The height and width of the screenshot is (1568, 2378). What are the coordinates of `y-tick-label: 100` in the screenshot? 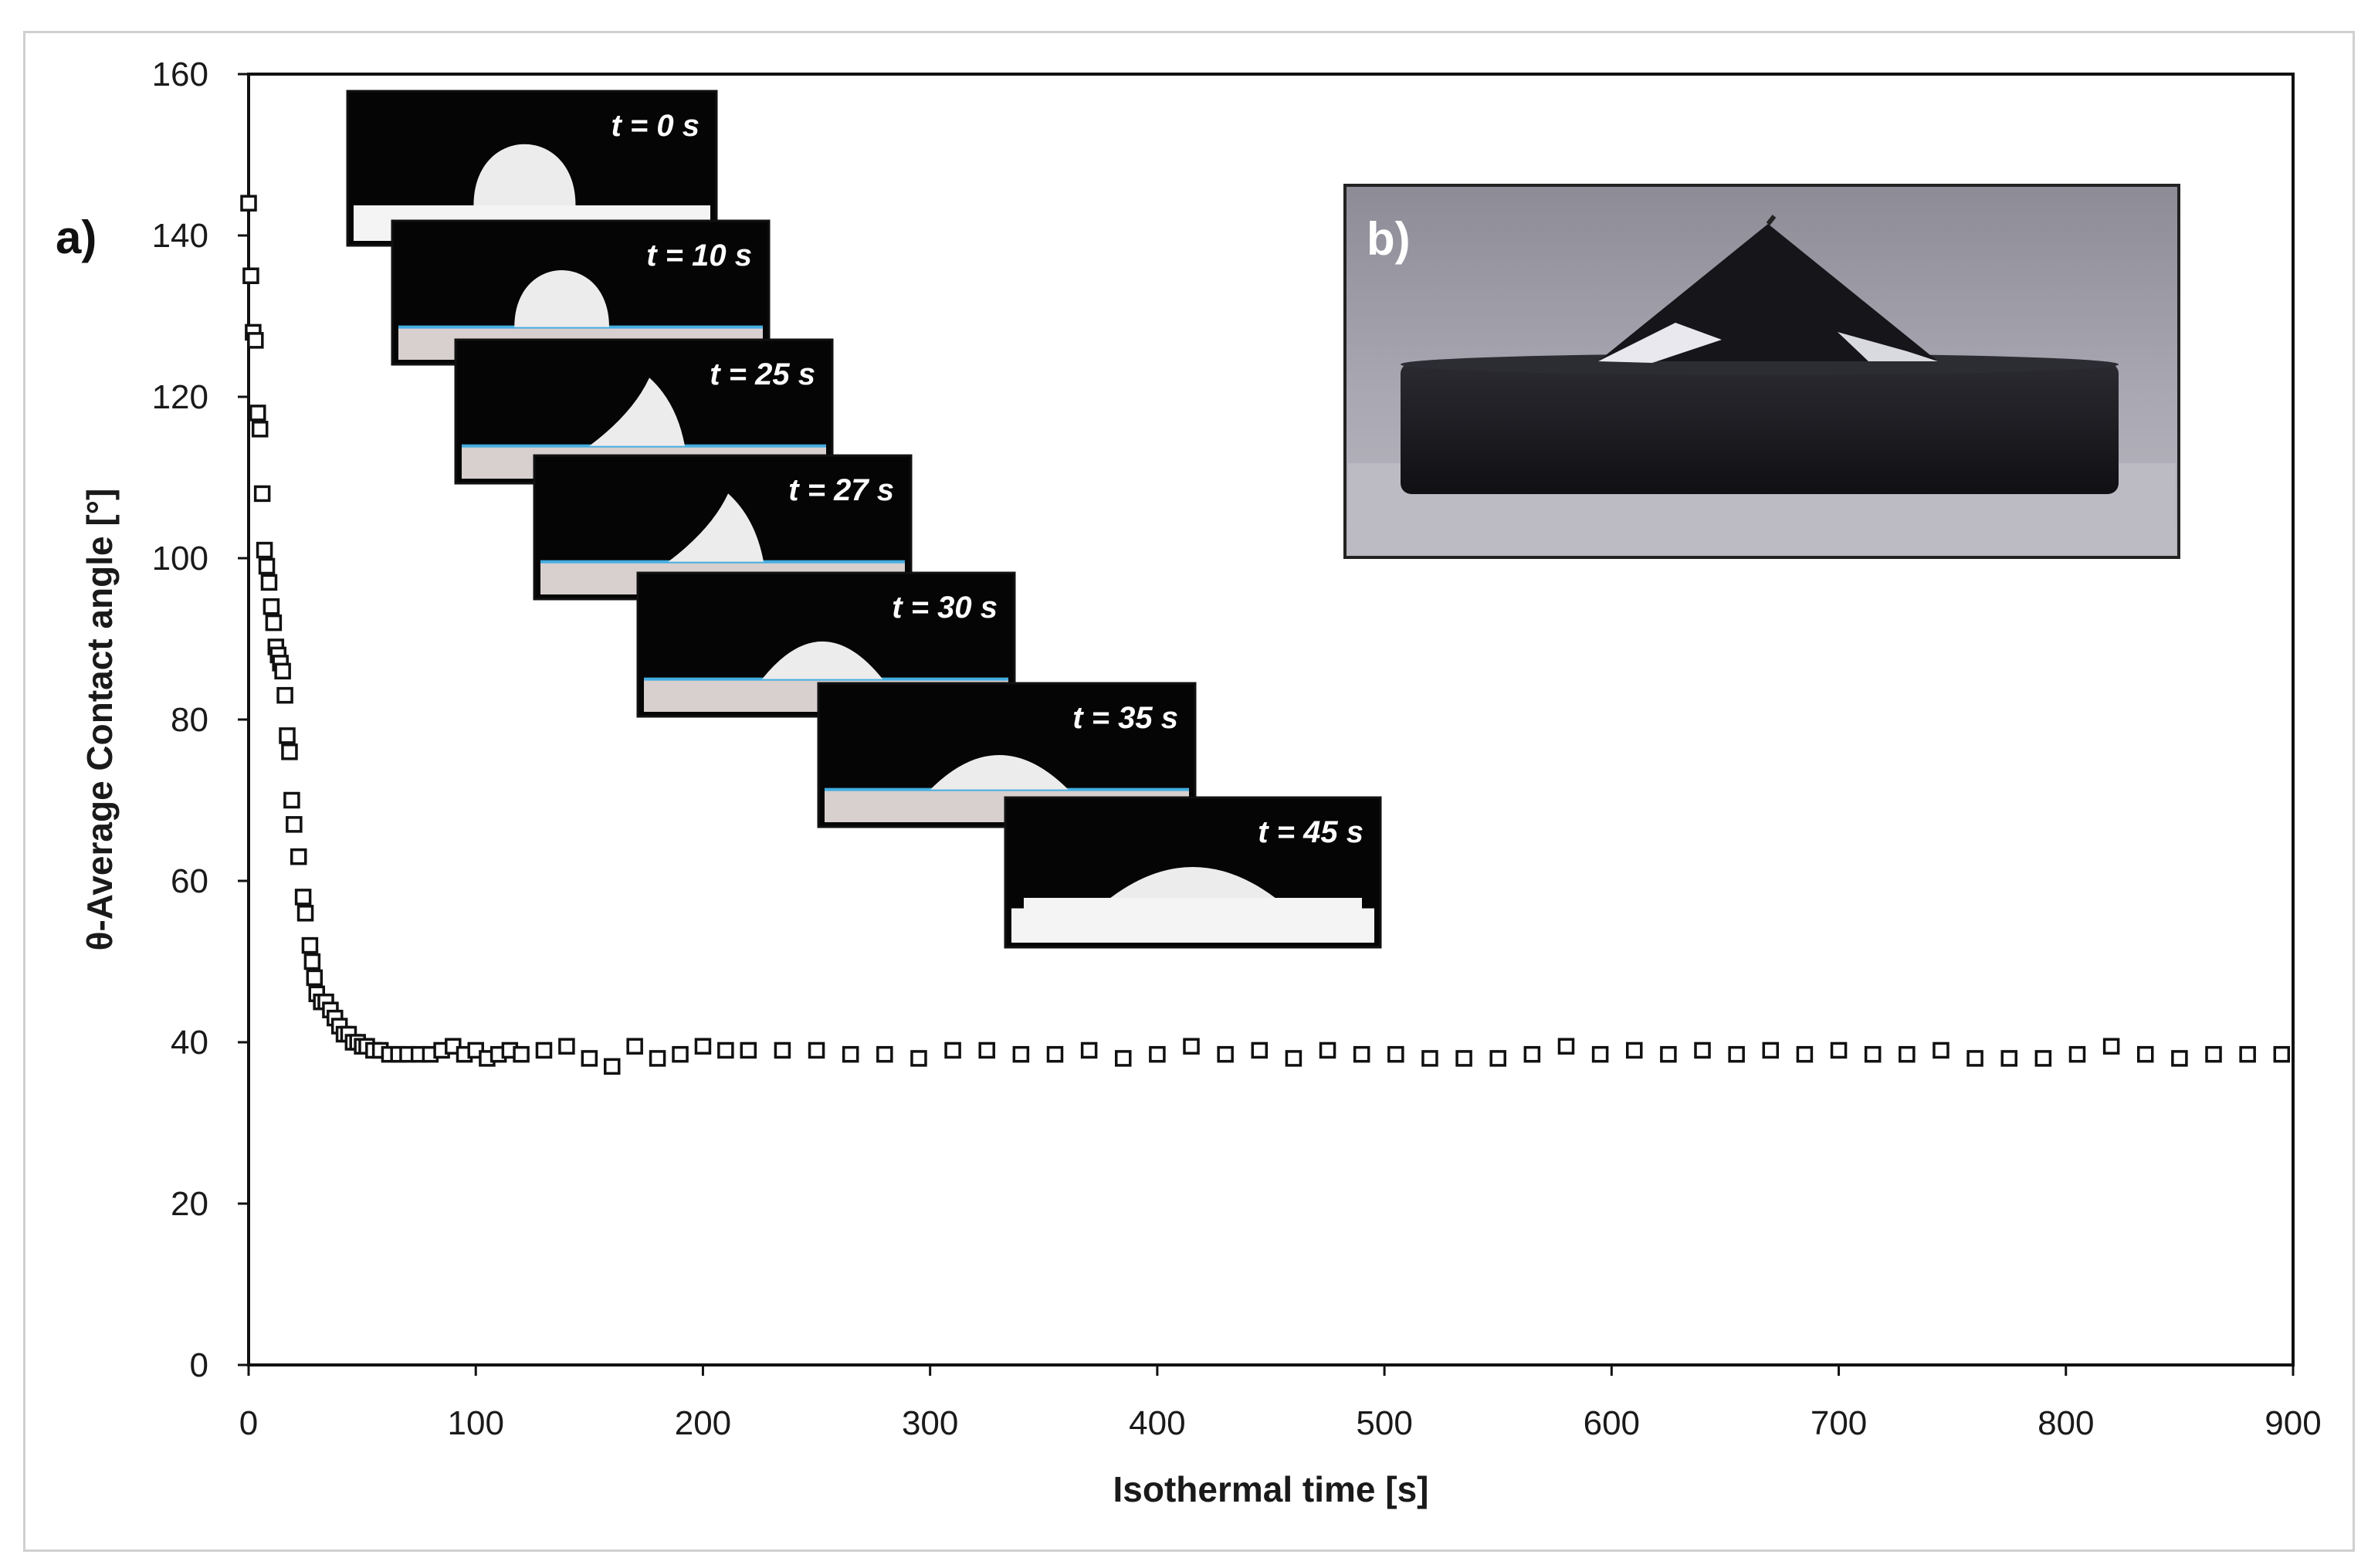 It's located at (180, 558).